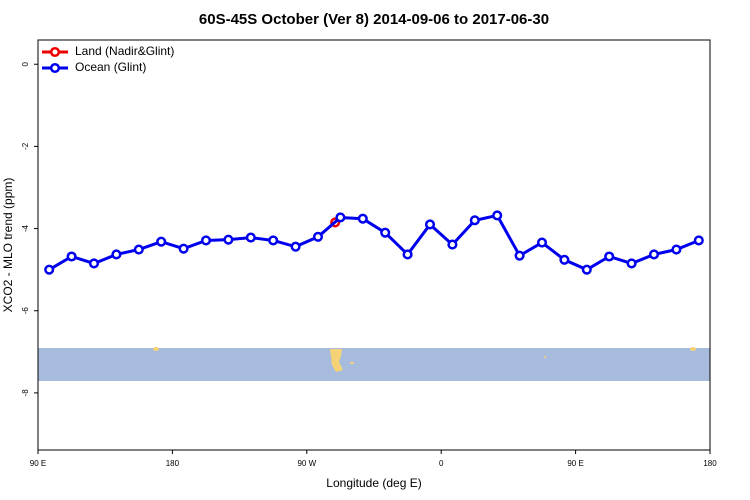  Describe the element at coordinates (25, 146) in the screenshot. I see `y-tick-label: -2` at that location.